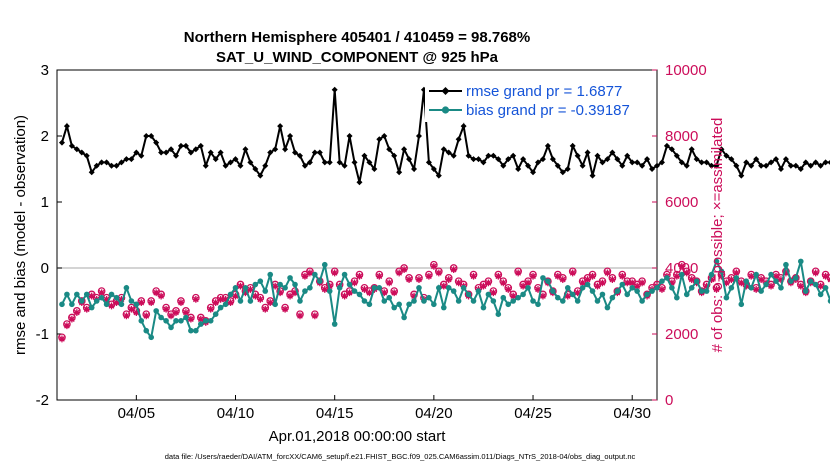 This screenshot has height=470, width=830. Describe the element at coordinates (20, 235) in the screenshot. I see `y-axis-left-label: rmse and bias (model - observation)` at that location.